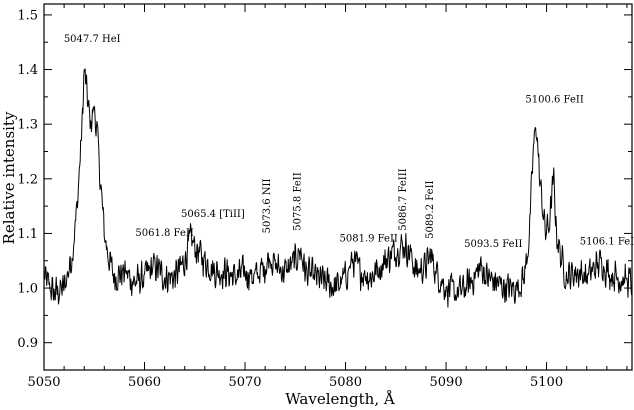 This screenshot has width=634, height=410. I want to click on y-axis-title: Relative intensity, so click(9, 177).